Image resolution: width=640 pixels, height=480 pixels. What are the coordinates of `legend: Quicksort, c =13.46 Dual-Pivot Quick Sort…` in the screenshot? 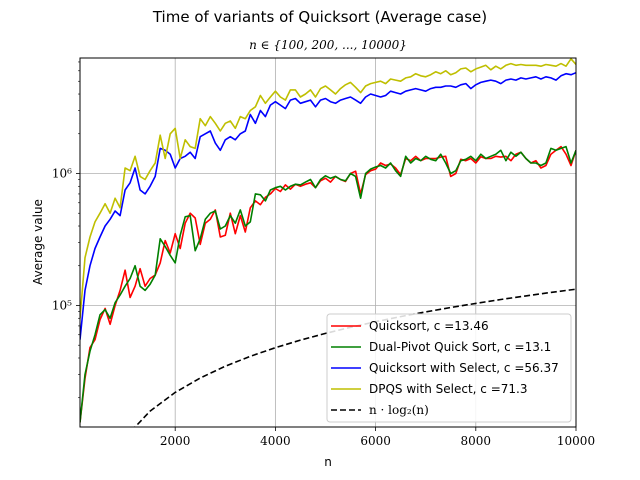 It's located at (449, 368).